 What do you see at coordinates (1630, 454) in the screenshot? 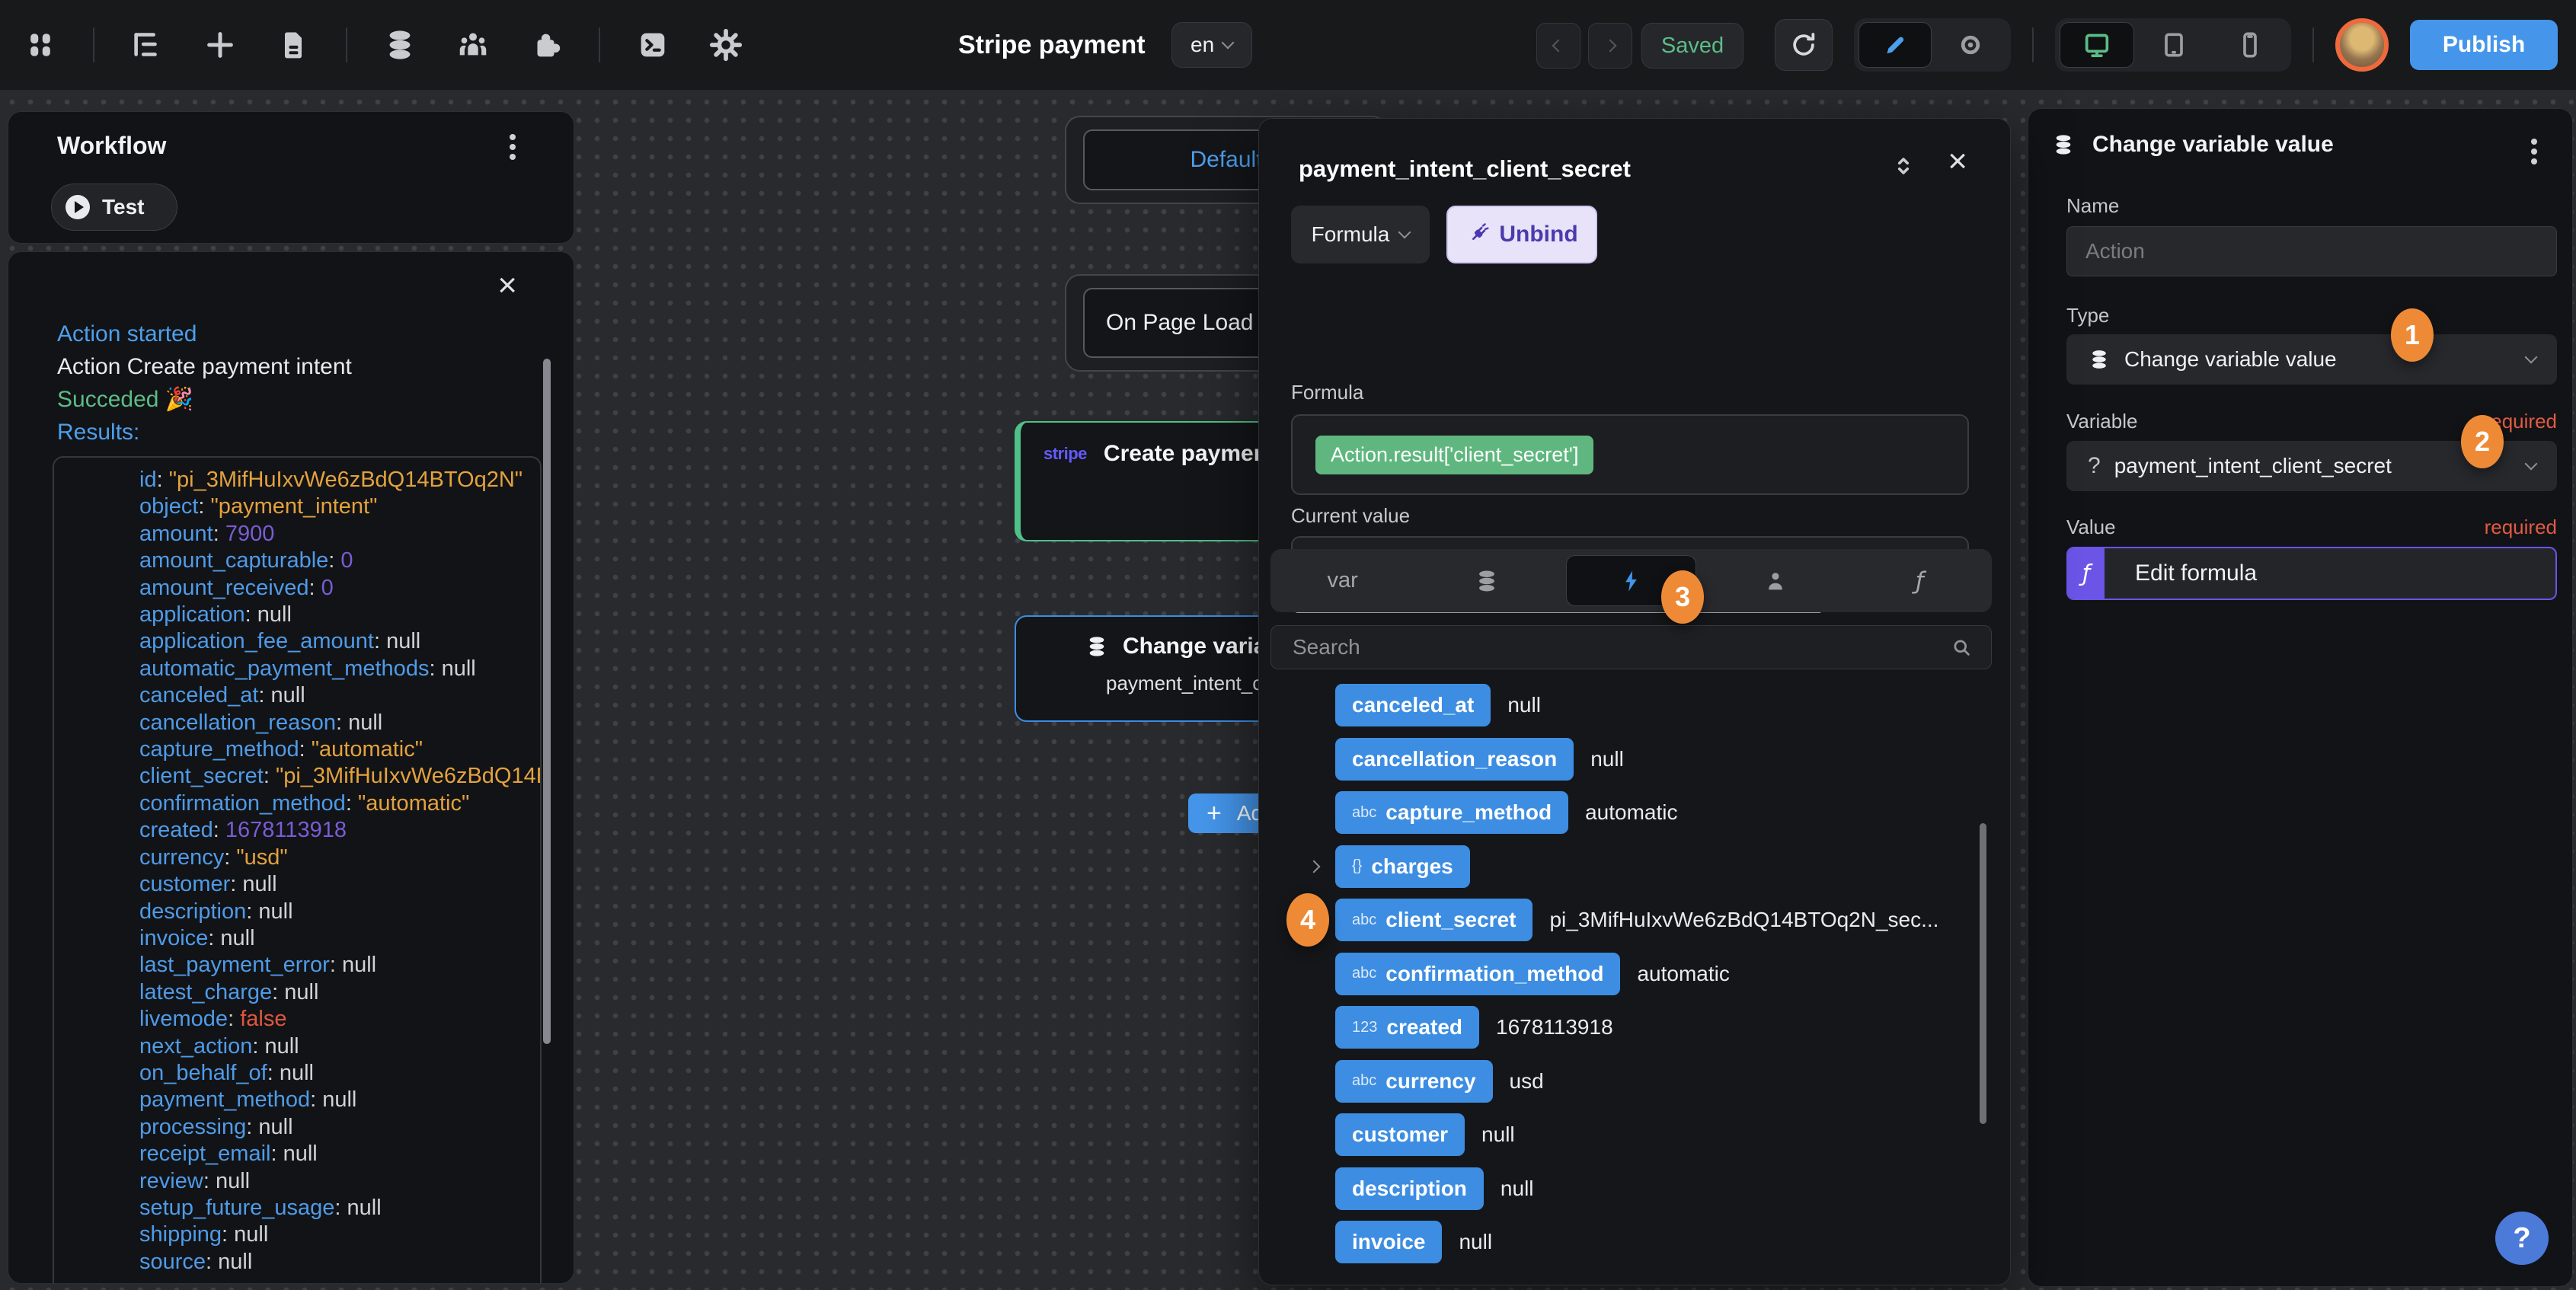
I see `formula-field: Action.result['client_secret']` at bounding box center [1630, 454].